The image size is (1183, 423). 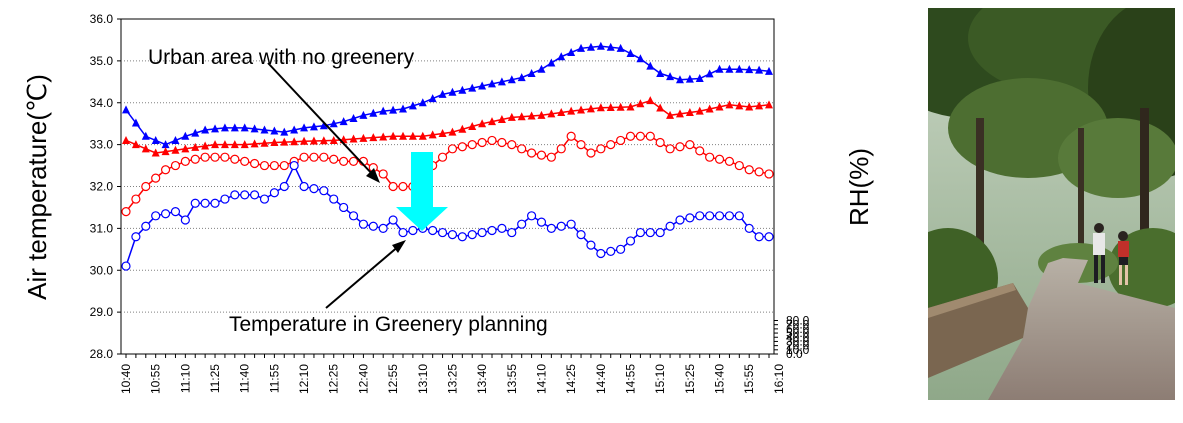 I want to click on x-tick-label: 11:55, so click(x=274, y=378).